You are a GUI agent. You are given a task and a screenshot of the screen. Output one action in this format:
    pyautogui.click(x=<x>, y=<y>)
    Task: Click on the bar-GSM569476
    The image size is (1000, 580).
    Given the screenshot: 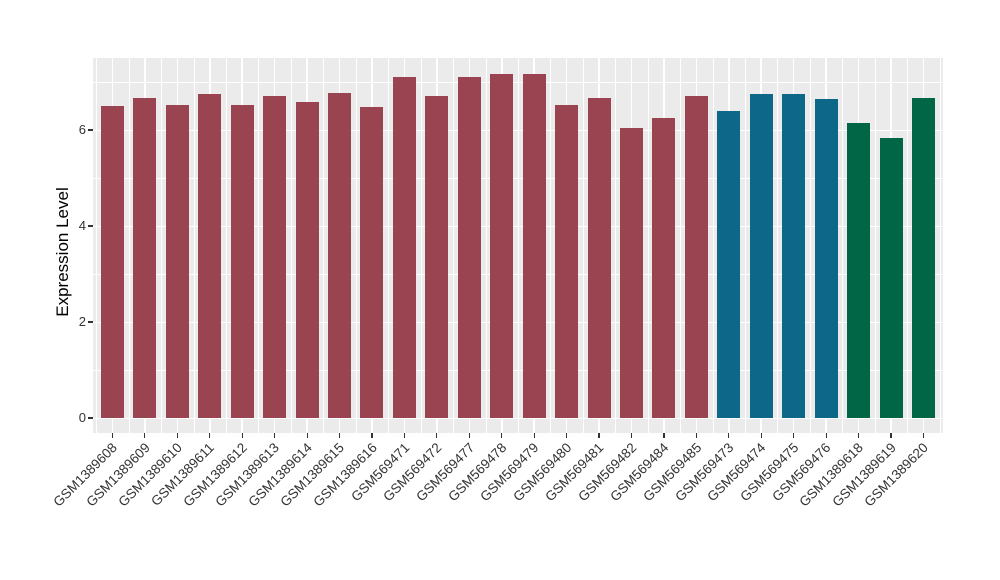 What is the action you would take?
    pyautogui.click(x=826, y=258)
    